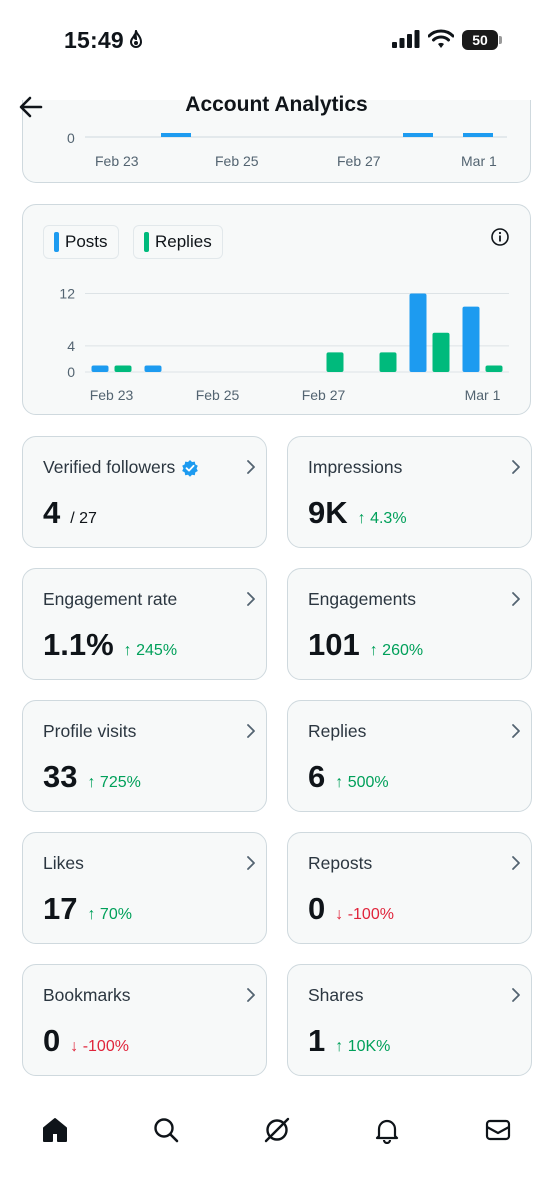  I want to click on verified-badge-icon, so click(190, 468).